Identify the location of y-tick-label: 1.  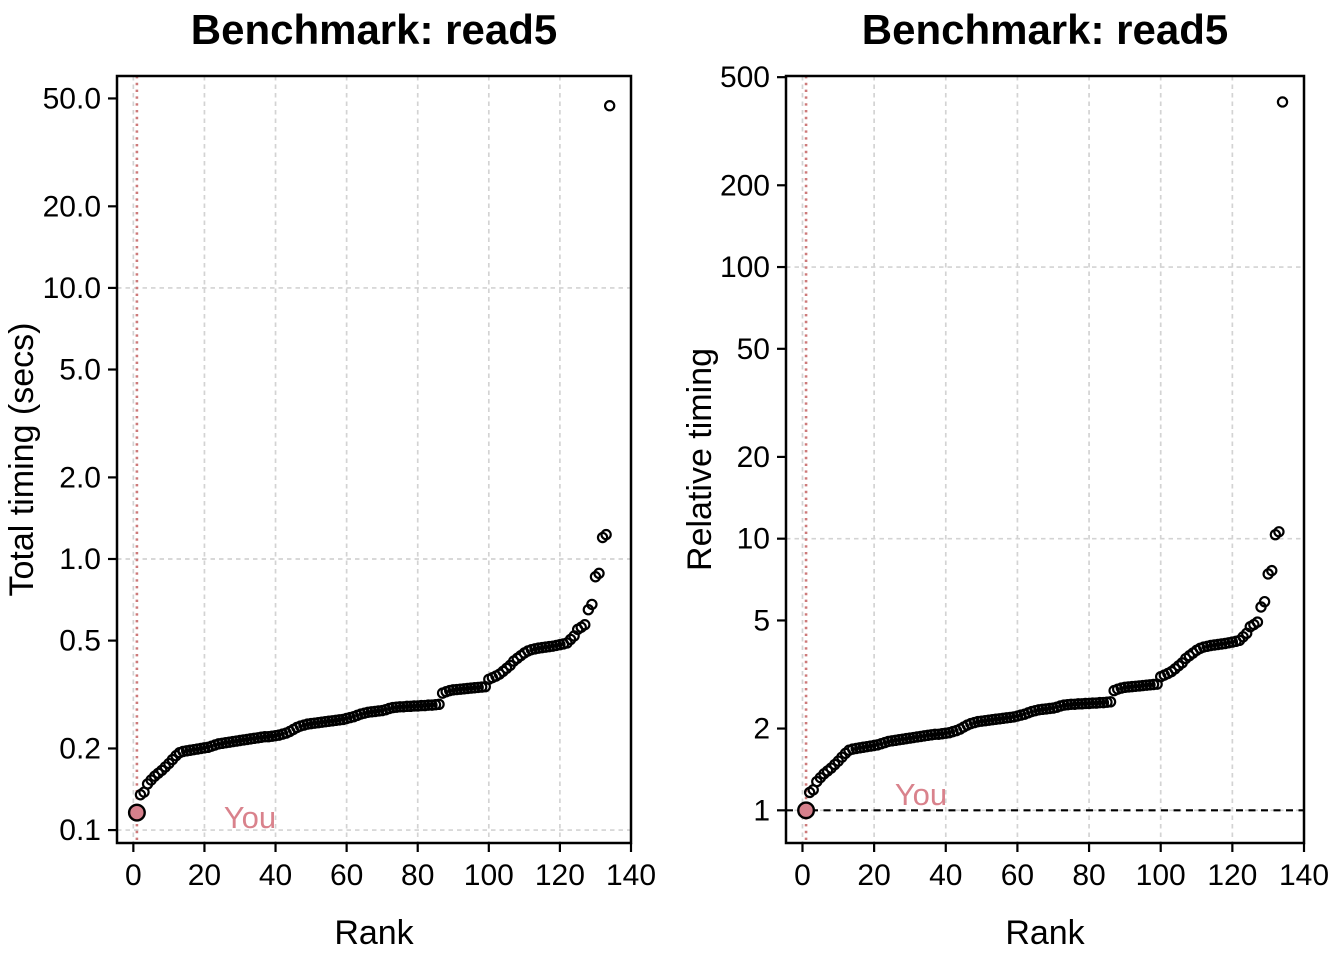
(761, 810).